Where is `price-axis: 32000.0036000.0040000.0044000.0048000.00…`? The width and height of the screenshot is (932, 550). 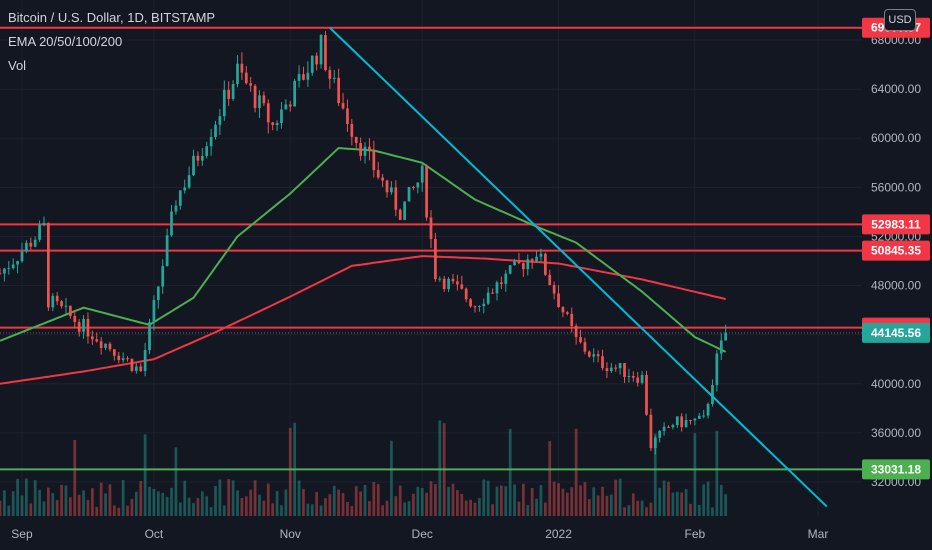 price-axis: 32000.0036000.0040000.0044000.0048000.00… is located at coordinates (897, 275).